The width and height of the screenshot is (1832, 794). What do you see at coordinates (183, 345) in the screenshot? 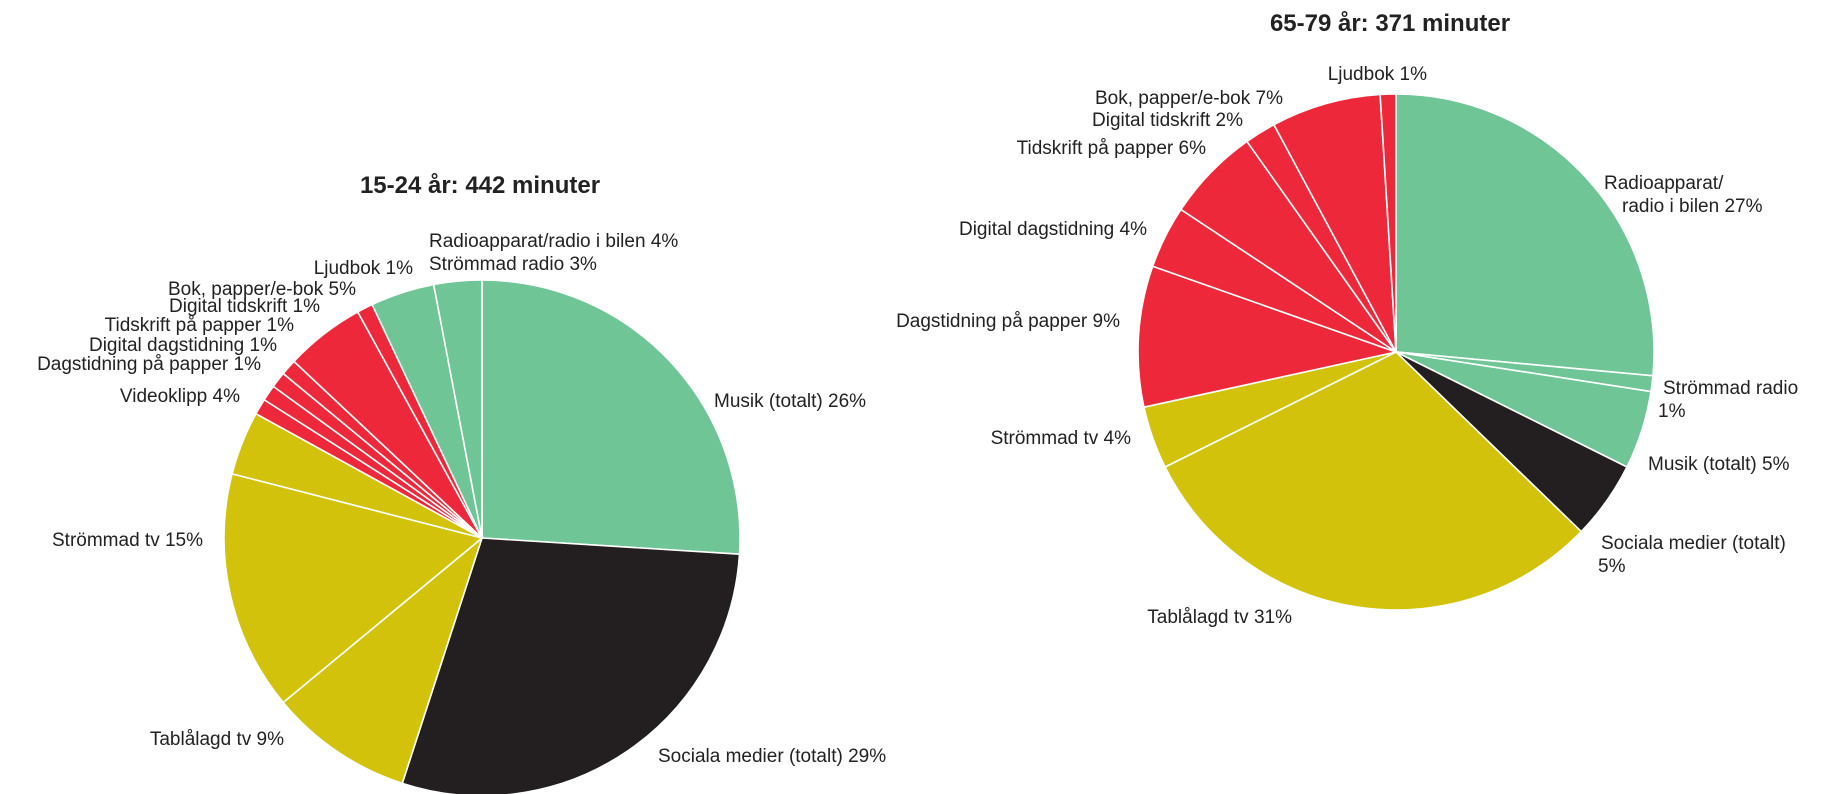
I see `slice-label-digital-dagstidning-1: Digital dagstidning 1%` at bounding box center [183, 345].